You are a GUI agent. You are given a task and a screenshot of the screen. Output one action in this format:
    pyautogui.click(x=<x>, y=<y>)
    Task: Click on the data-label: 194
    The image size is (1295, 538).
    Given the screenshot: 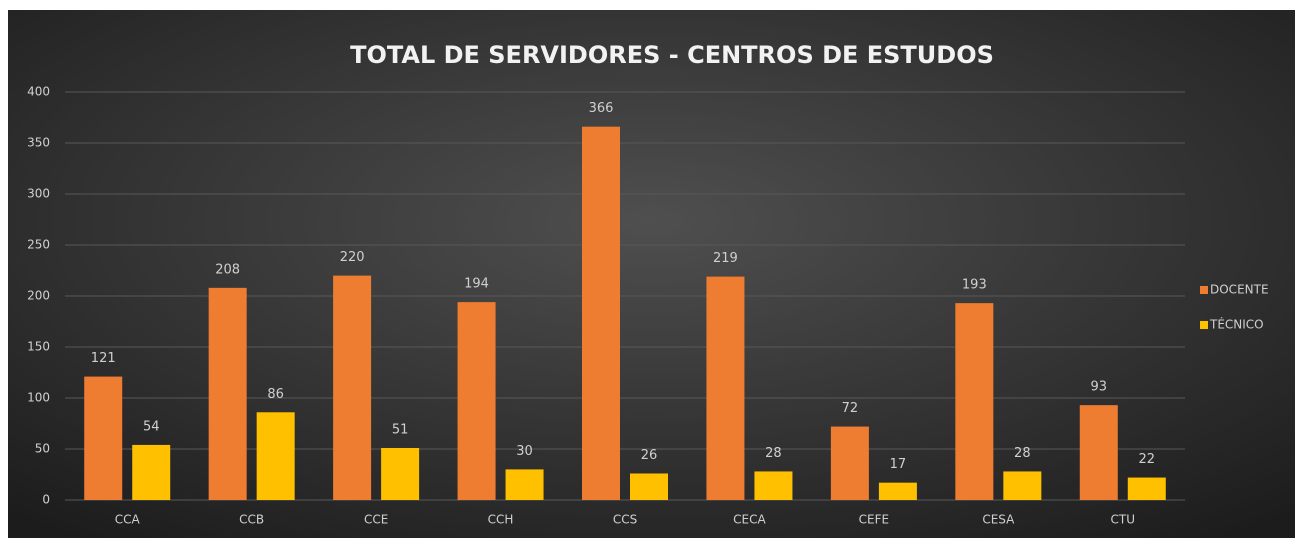 What is the action you would take?
    pyautogui.click(x=476, y=284)
    